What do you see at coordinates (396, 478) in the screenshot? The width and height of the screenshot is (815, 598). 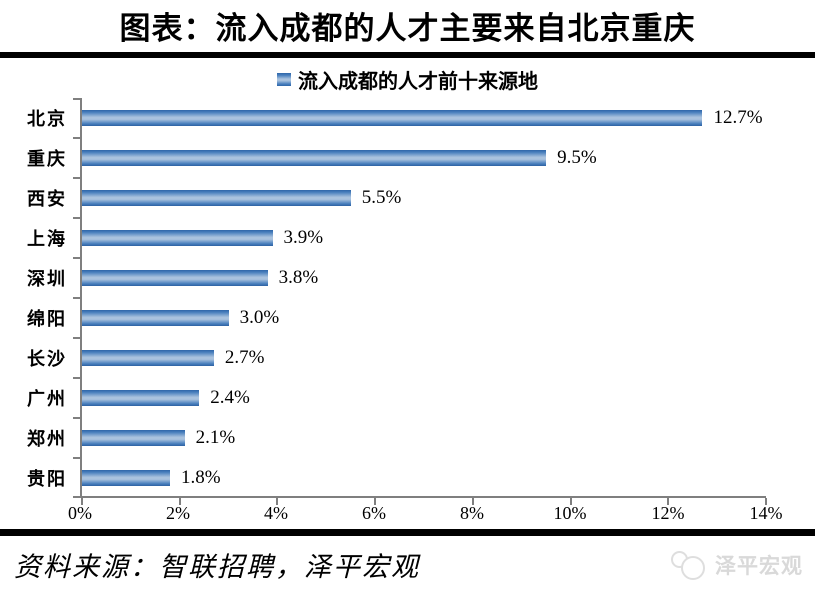 I see `bar-row: 贵阳 1.8%` at bounding box center [396, 478].